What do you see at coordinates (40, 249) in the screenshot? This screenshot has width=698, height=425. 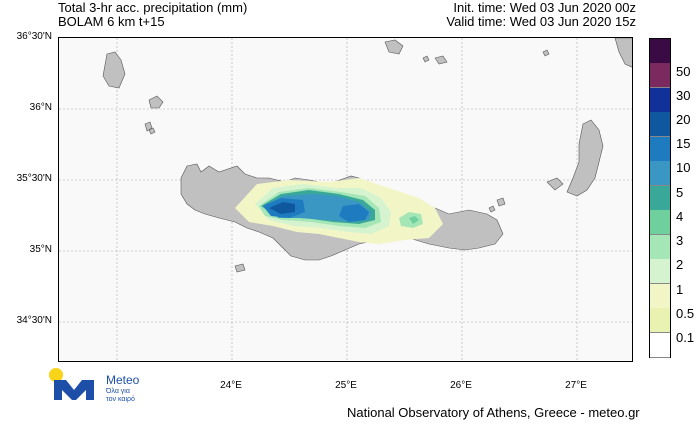 I see `lat-label: 35°N` at bounding box center [40, 249].